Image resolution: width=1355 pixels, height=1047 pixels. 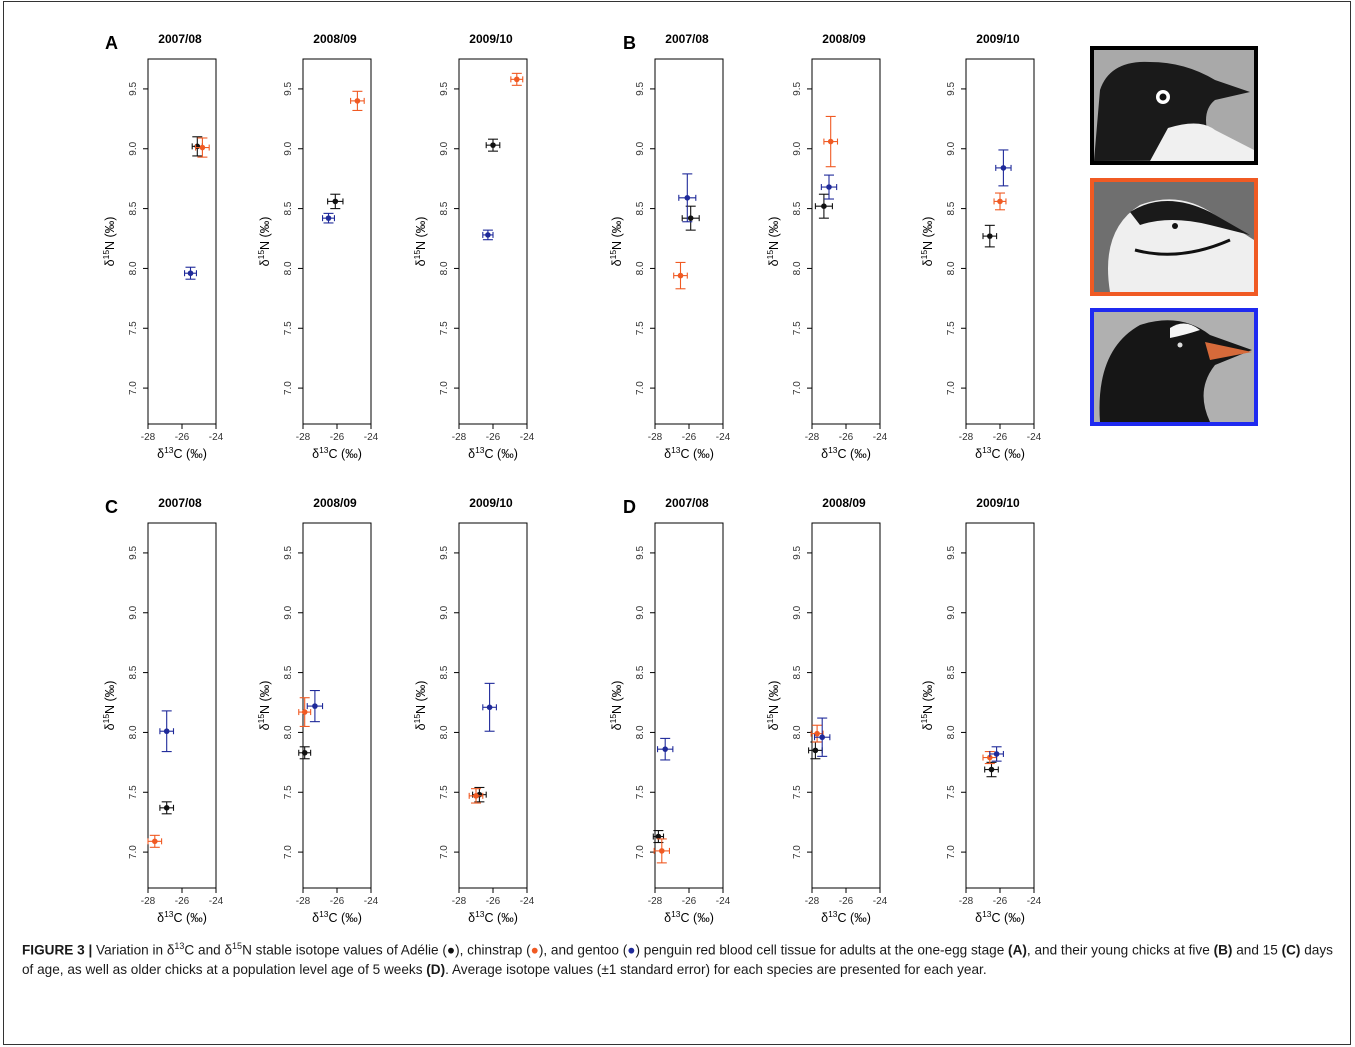 What do you see at coordinates (208, 950) in the screenshot?
I see `caption-text: C and δ` at bounding box center [208, 950].